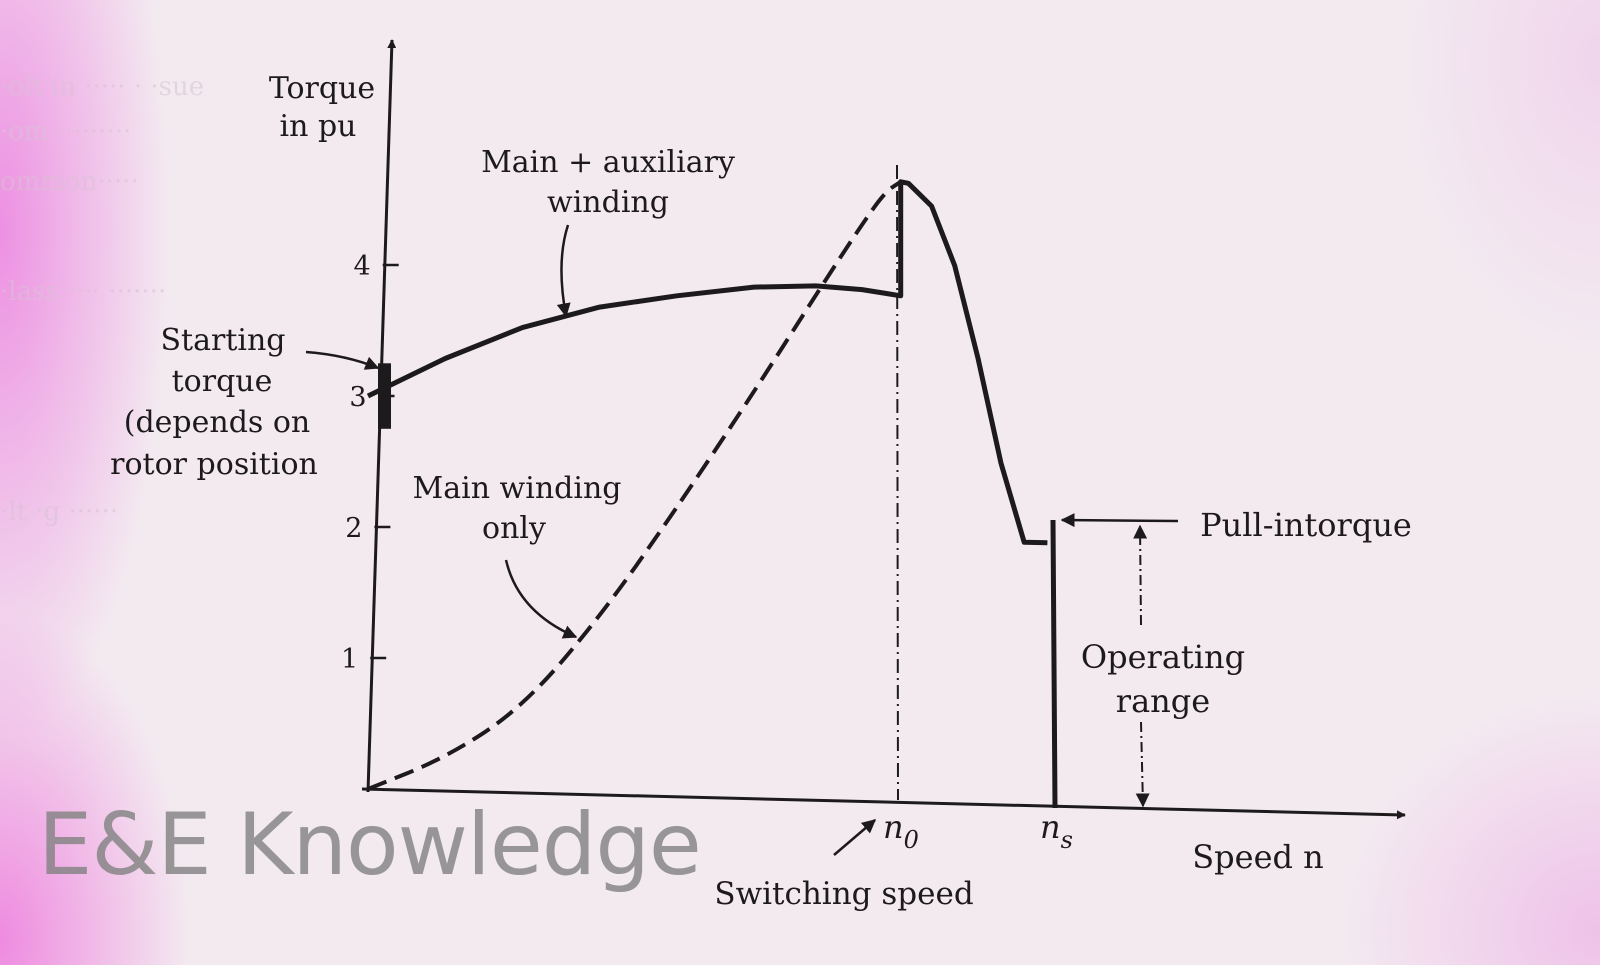 This screenshot has height=965, width=1600. I want to click on y-axis-title-line2: in pu, so click(318, 126).